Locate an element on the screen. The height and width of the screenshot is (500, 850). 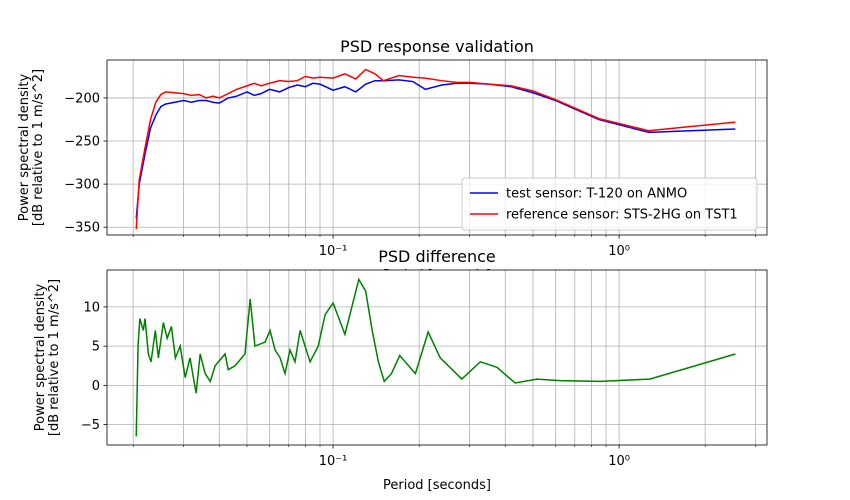
chart-title: PSD response validation is located at coordinates (437, 46).